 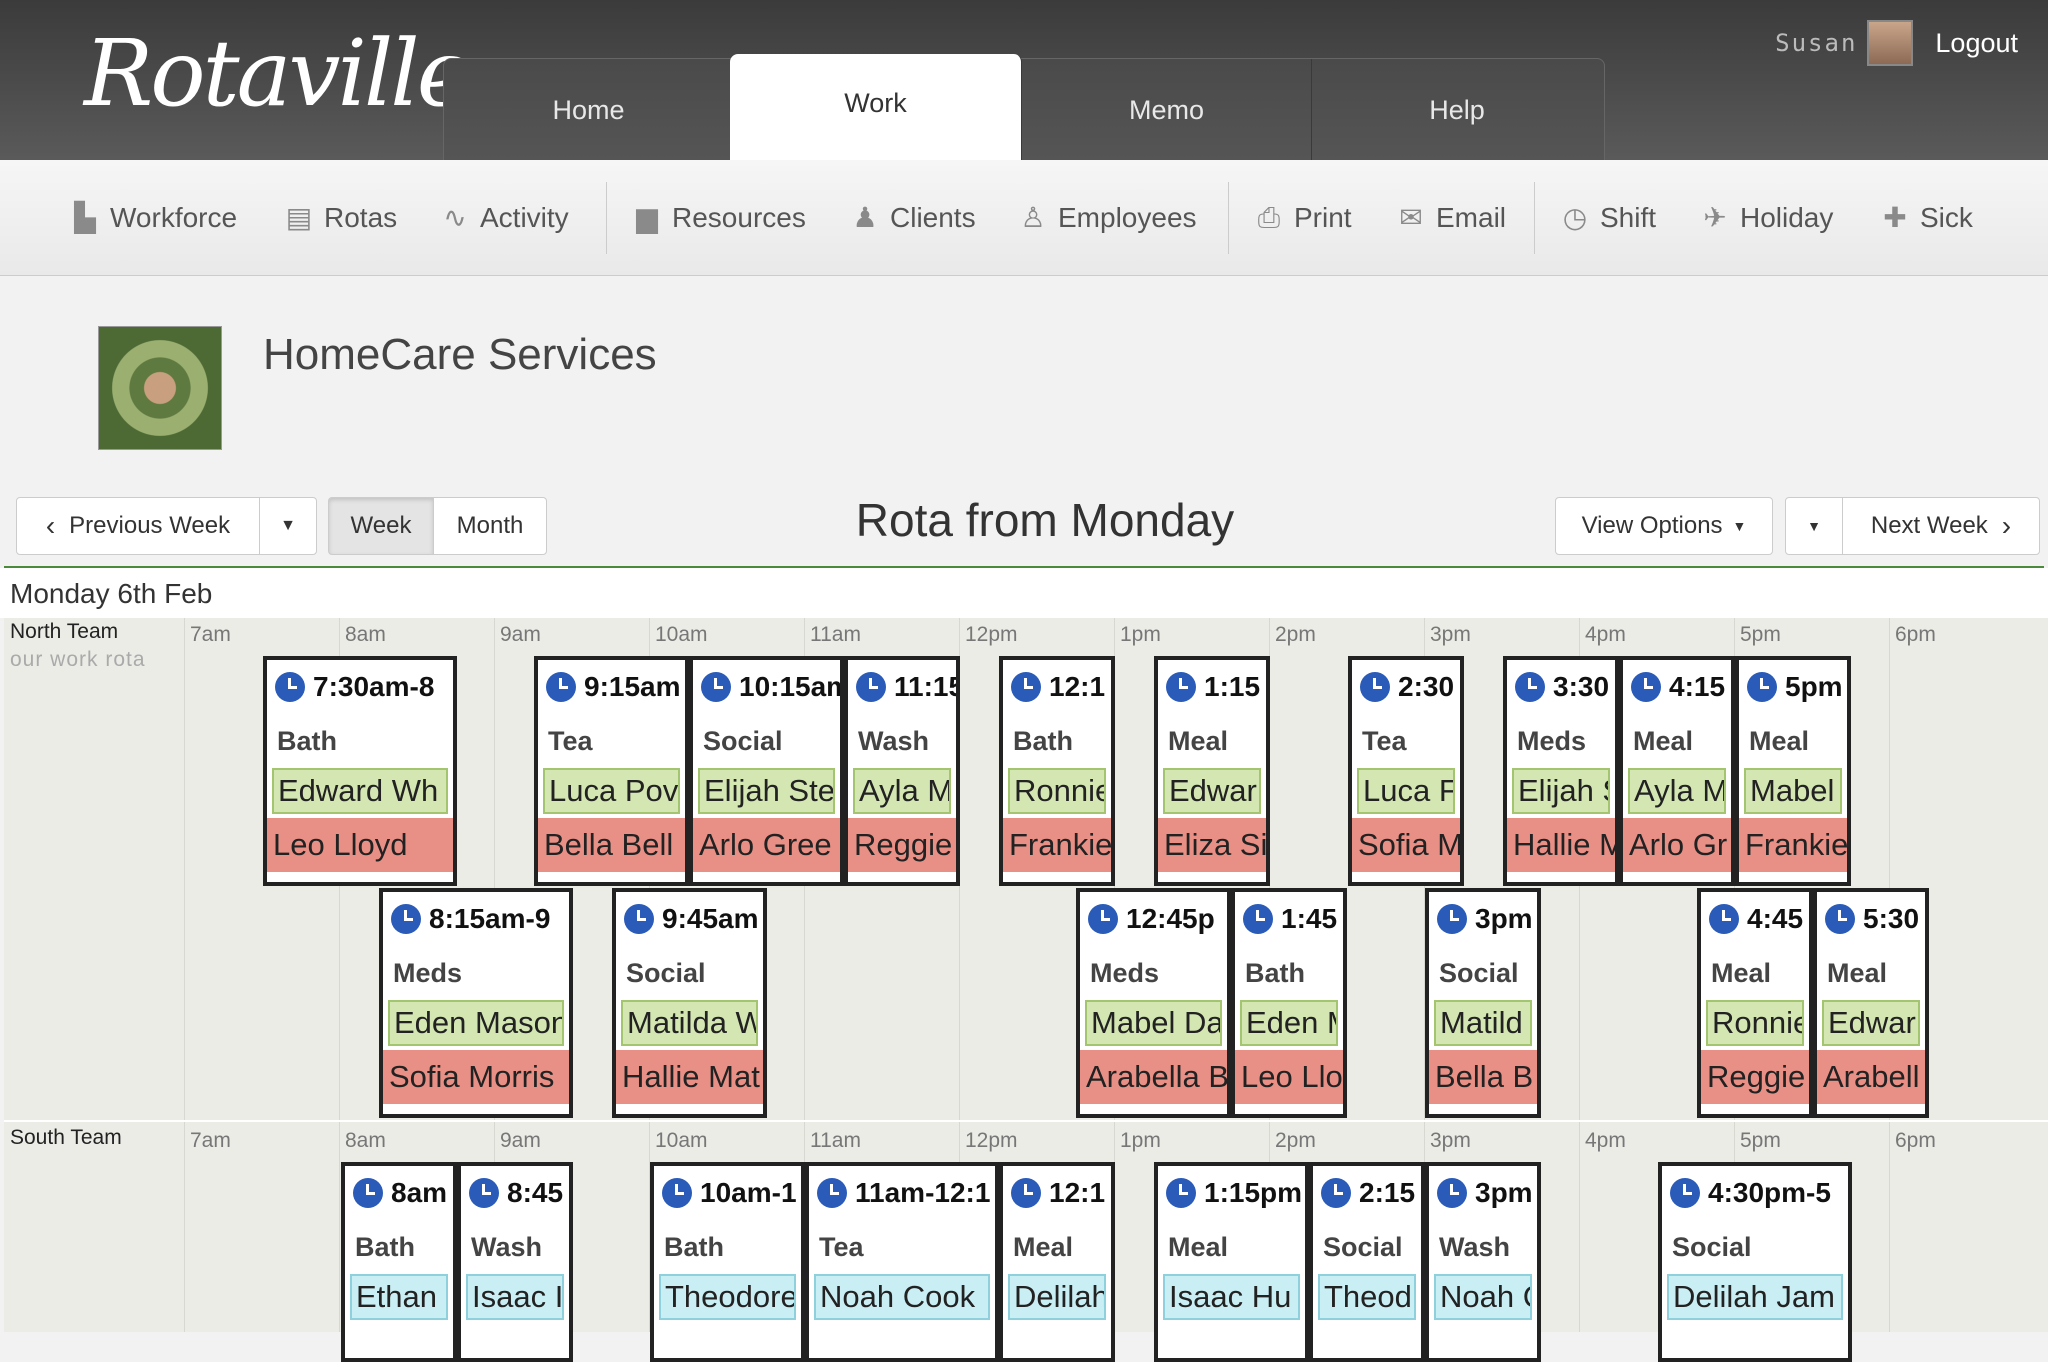 I want to click on shift-client: Theodore, so click(x=727, y=1297).